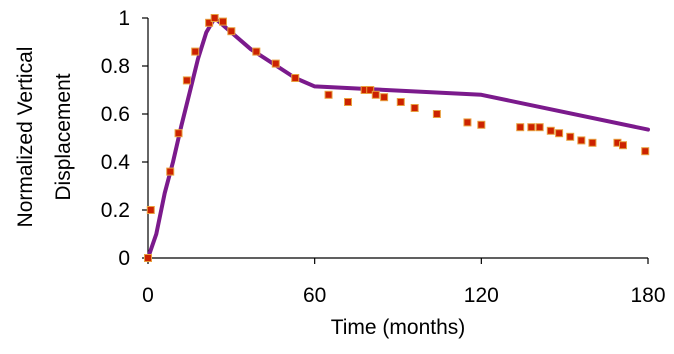  Describe the element at coordinates (398, 327) in the screenshot. I see `x-axis-title: Time (months)` at that location.